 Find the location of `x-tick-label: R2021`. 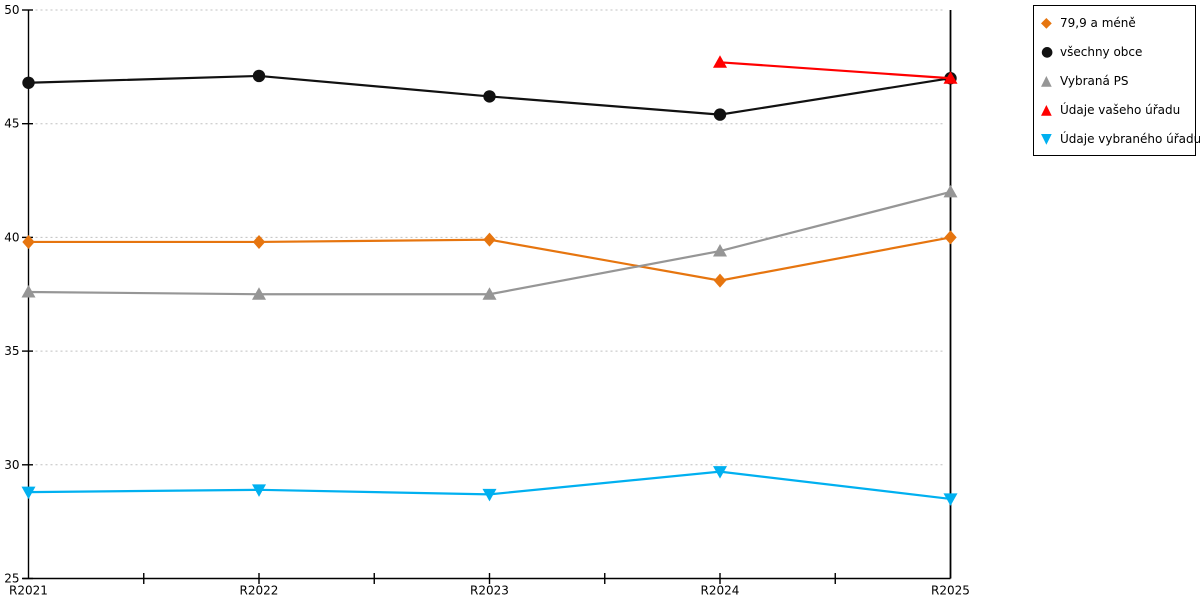

x-tick-label: R2021 is located at coordinates (28, 591).